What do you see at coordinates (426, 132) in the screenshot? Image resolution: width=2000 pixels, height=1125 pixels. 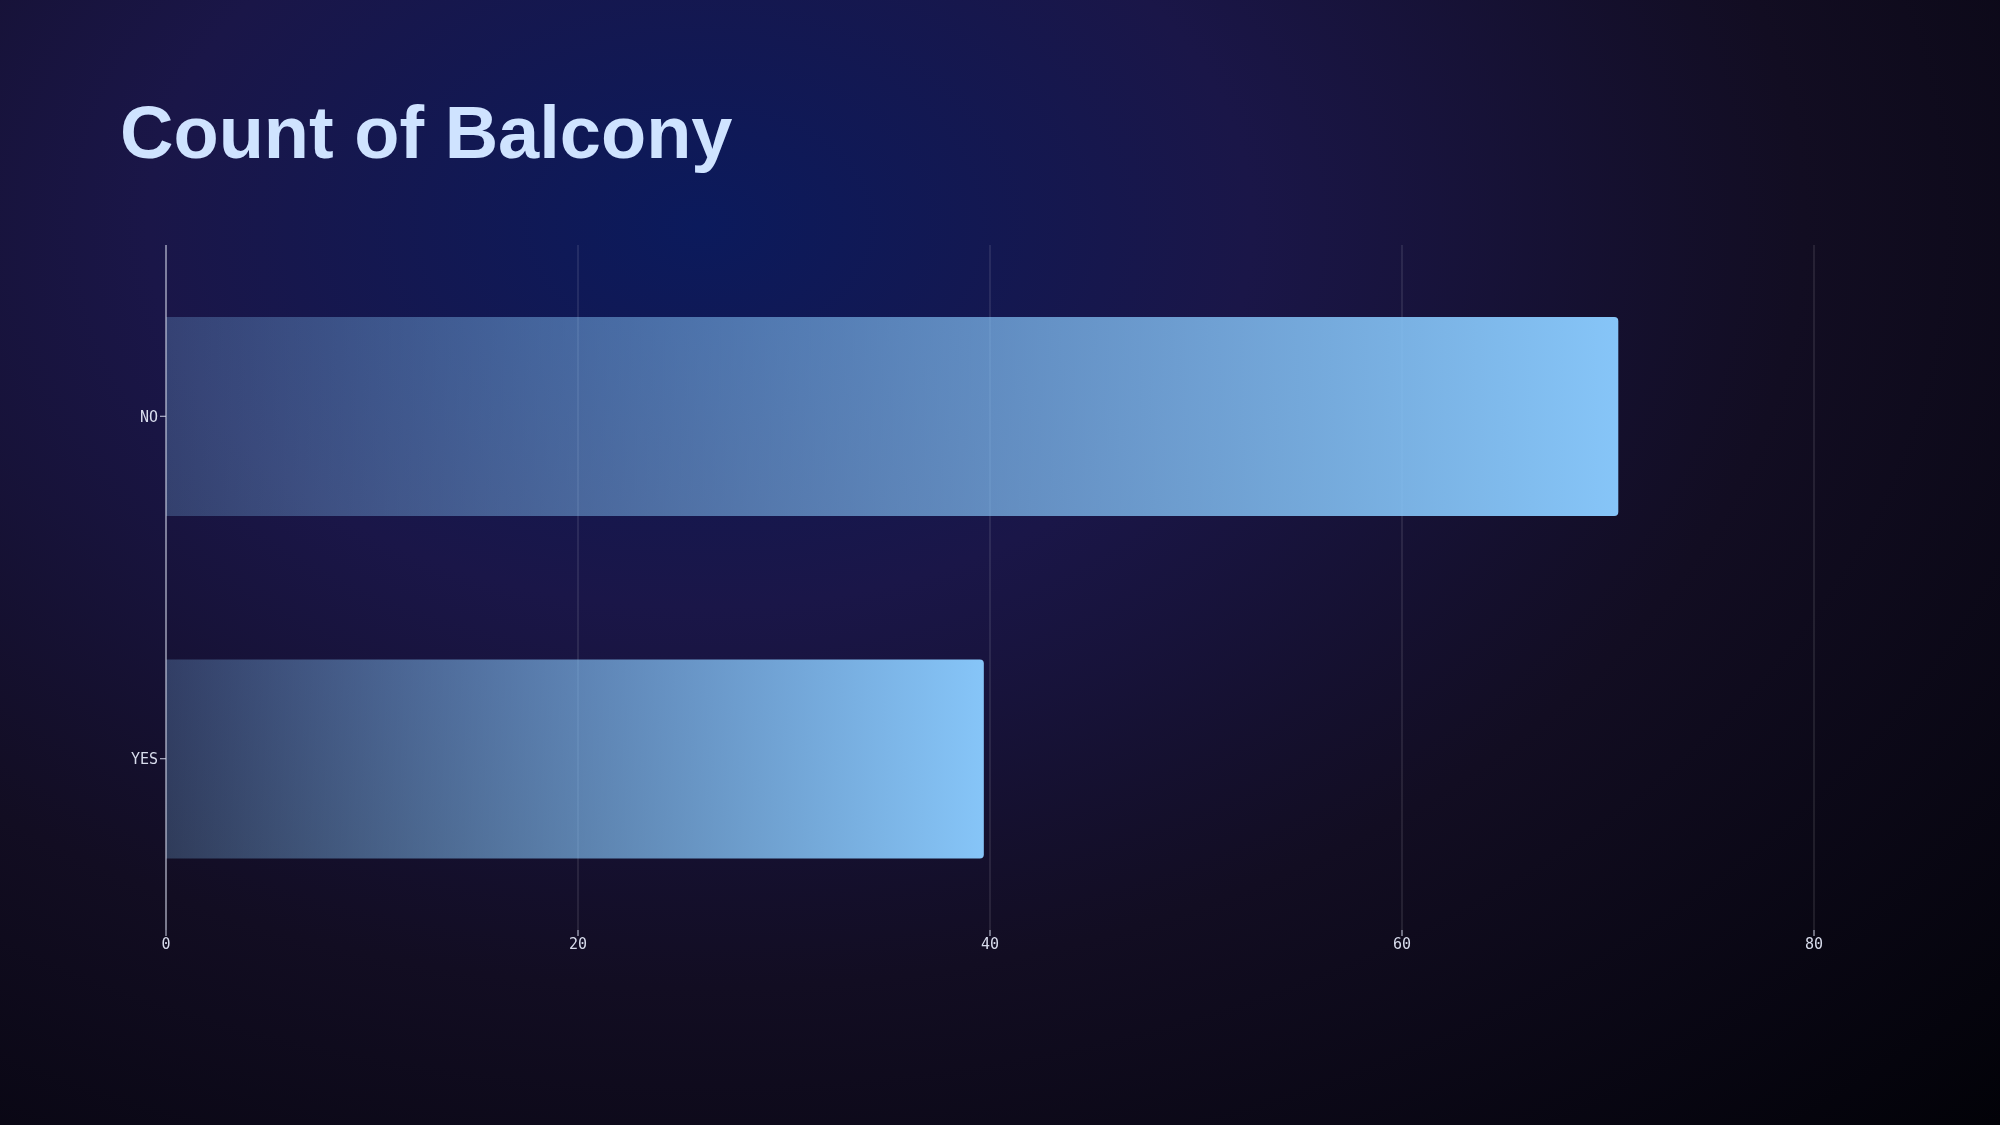 I see `chart-title: Count of Balcony` at bounding box center [426, 132].